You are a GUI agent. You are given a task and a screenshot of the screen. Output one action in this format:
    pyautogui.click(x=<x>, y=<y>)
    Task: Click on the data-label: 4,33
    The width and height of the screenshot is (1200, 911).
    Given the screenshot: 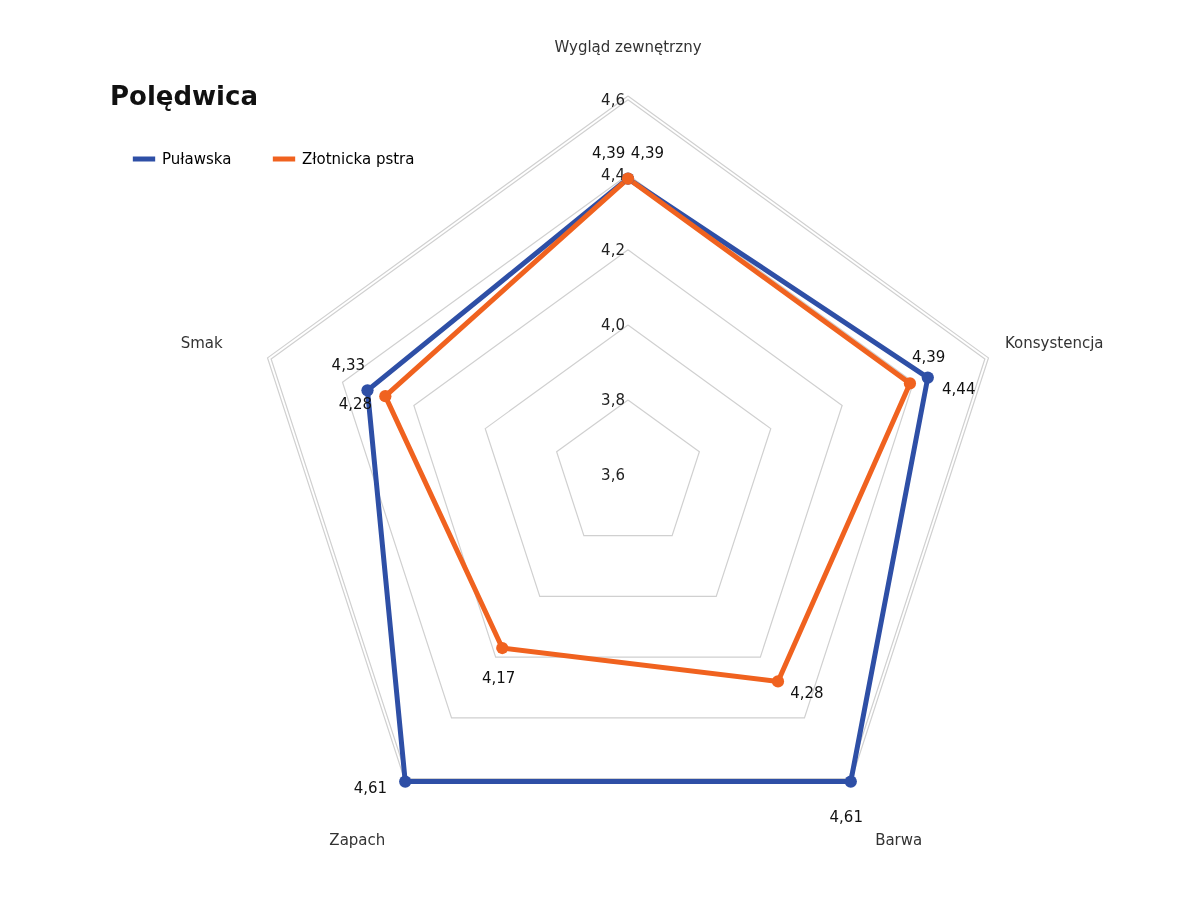 What is the action you would take?
    pyautogui.click(x=348, y=365)
    